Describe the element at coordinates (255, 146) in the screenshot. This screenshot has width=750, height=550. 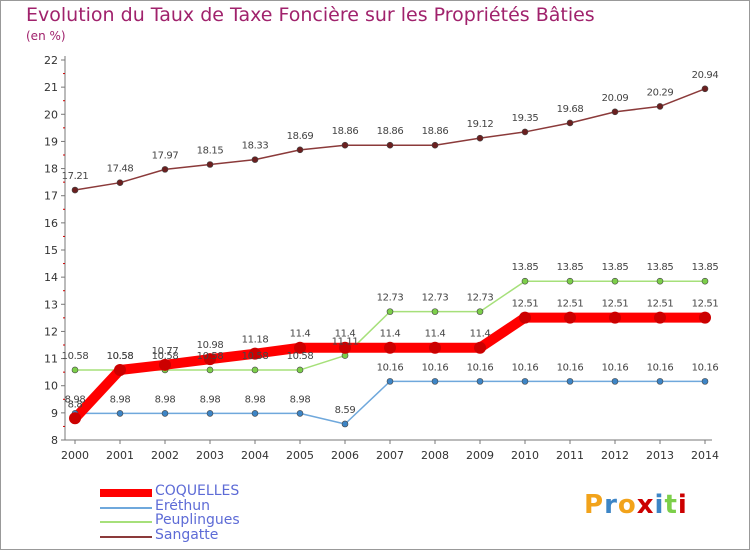
I see `data-label: 18.33` at that location.